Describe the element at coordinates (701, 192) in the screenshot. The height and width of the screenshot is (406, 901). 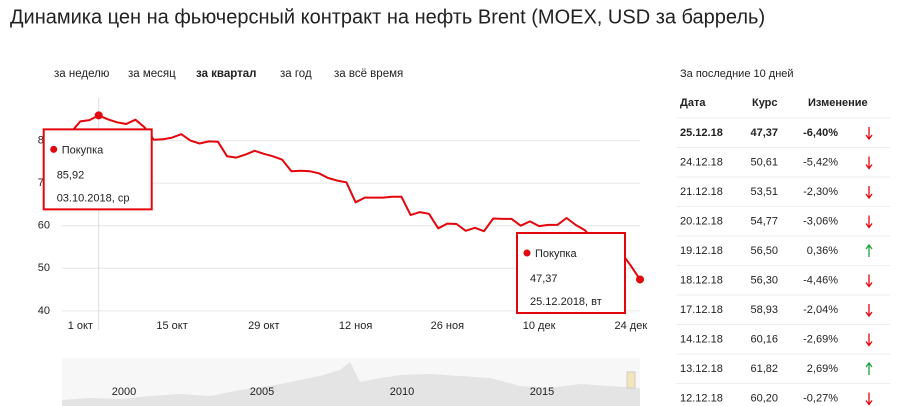
I see `table-cell: 21.12.18` at that location.